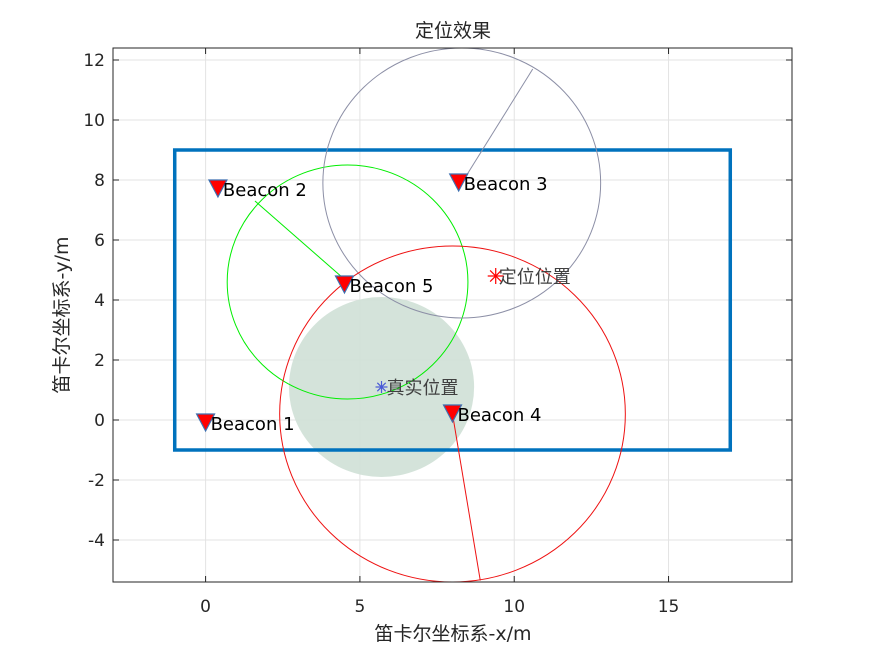  I want to click on beacon-label: Beacon 1, so click(253, 424).